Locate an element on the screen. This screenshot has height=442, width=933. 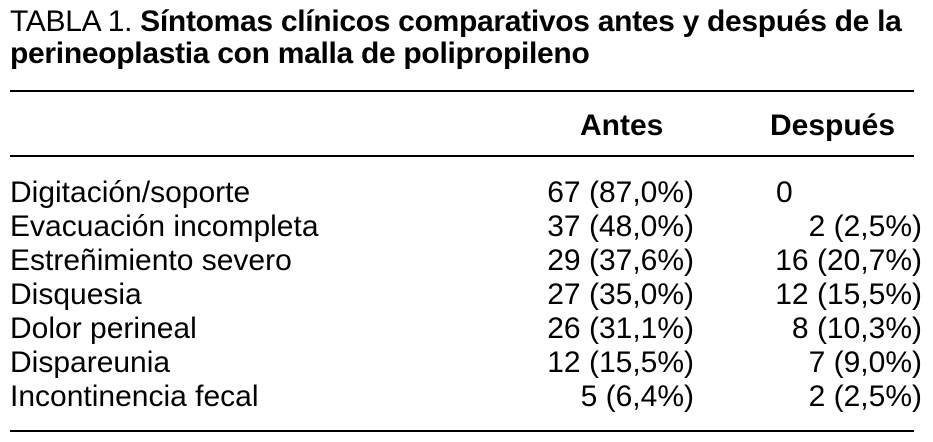
antes-value: 27 (35,0%) is located at coordinates (620, 294).